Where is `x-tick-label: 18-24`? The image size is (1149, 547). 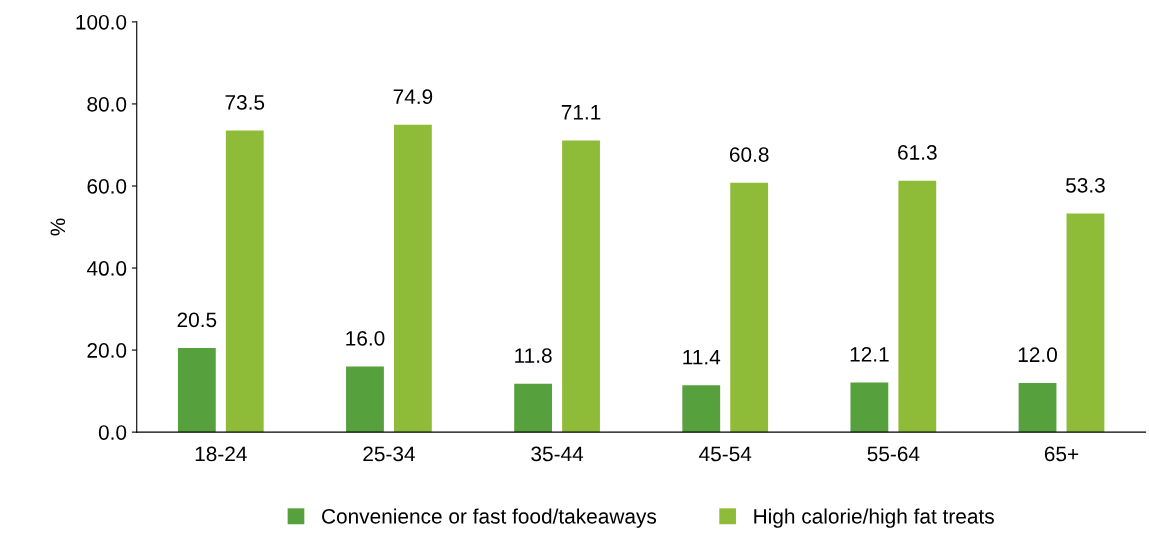
x-tick-label: 18-24 is located at coordinates (221, 454).